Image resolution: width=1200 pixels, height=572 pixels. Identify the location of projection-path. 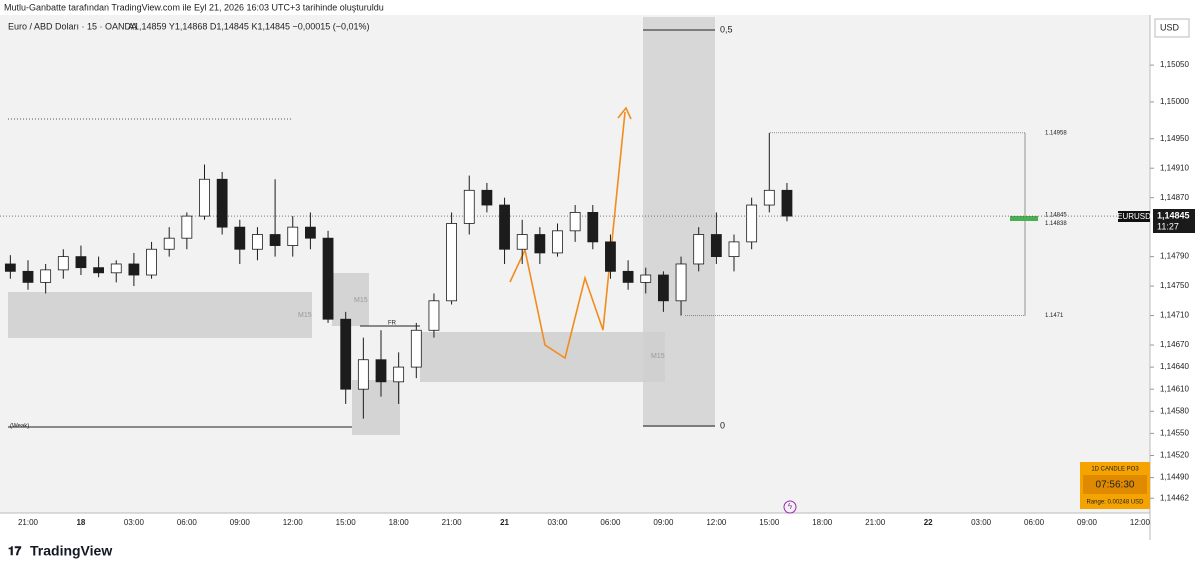
(567, 235).